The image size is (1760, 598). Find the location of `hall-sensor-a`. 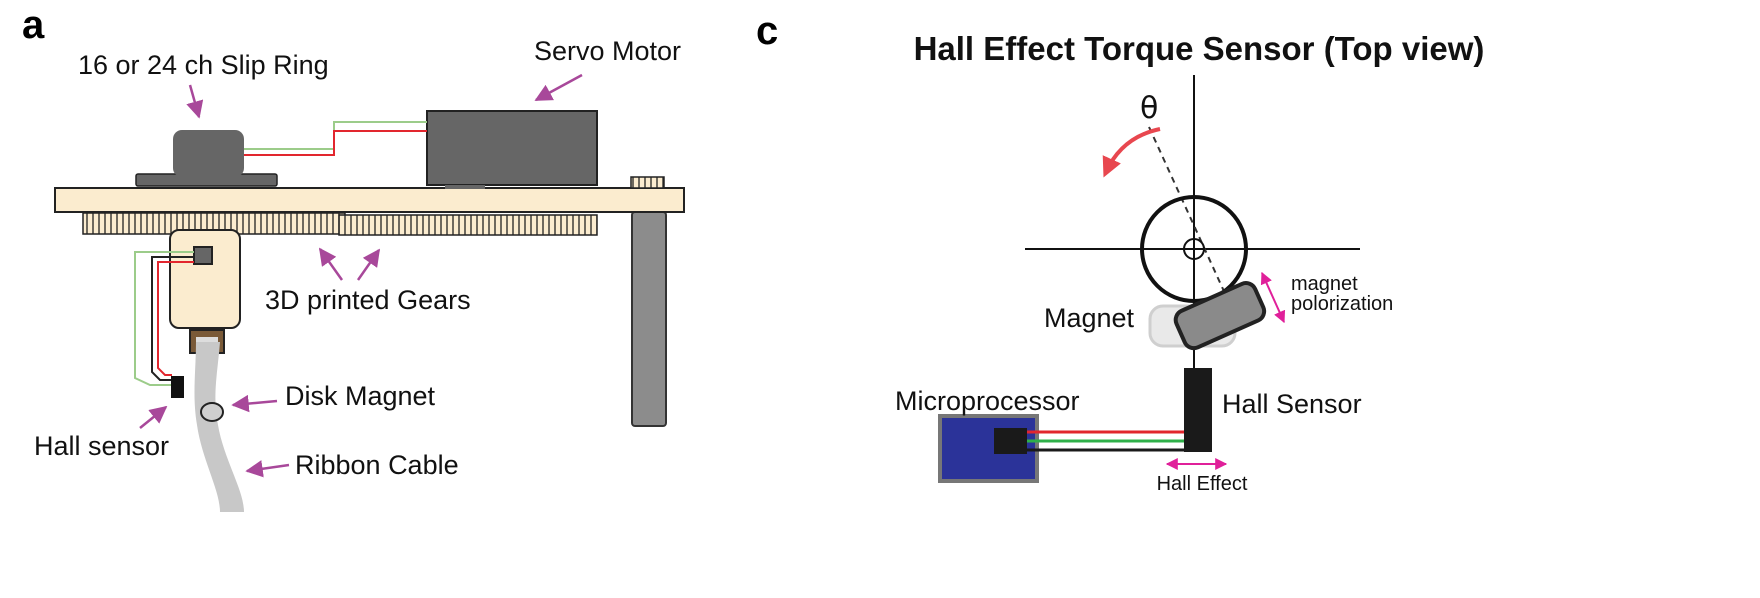

hall-sensor-a is located at coordinates (177, 387).